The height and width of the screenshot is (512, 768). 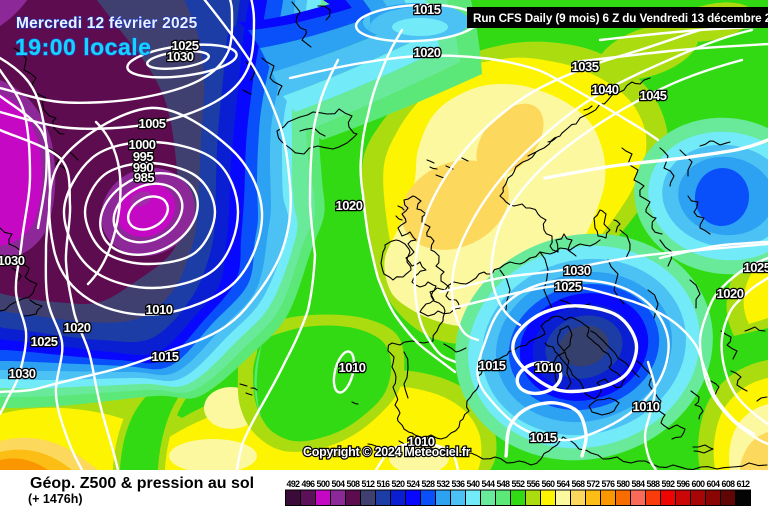 What do you see at coordinates (309, 484) in the screenshot?
I see `svg-text: 496` at bounding box center [309, 484].